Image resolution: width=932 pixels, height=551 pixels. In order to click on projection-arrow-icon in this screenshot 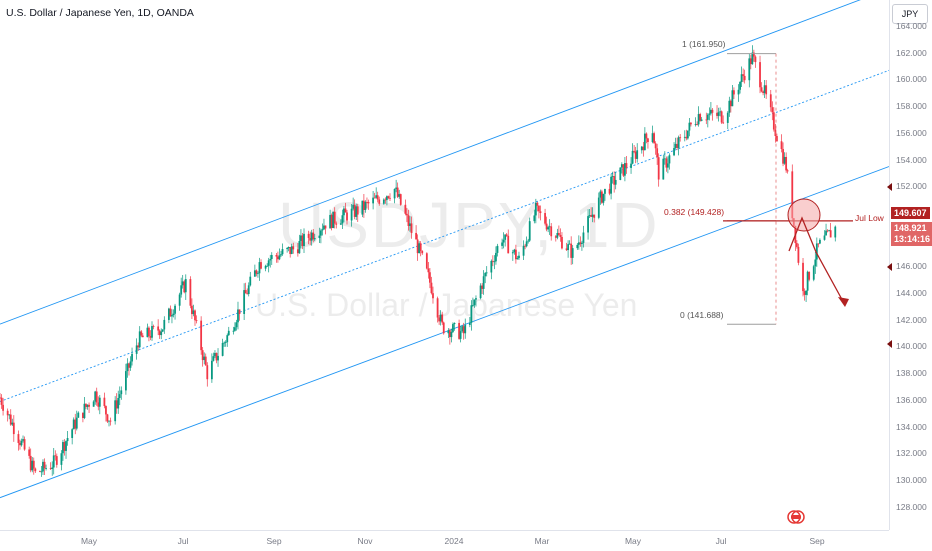, I will do `click(843, 302)`.